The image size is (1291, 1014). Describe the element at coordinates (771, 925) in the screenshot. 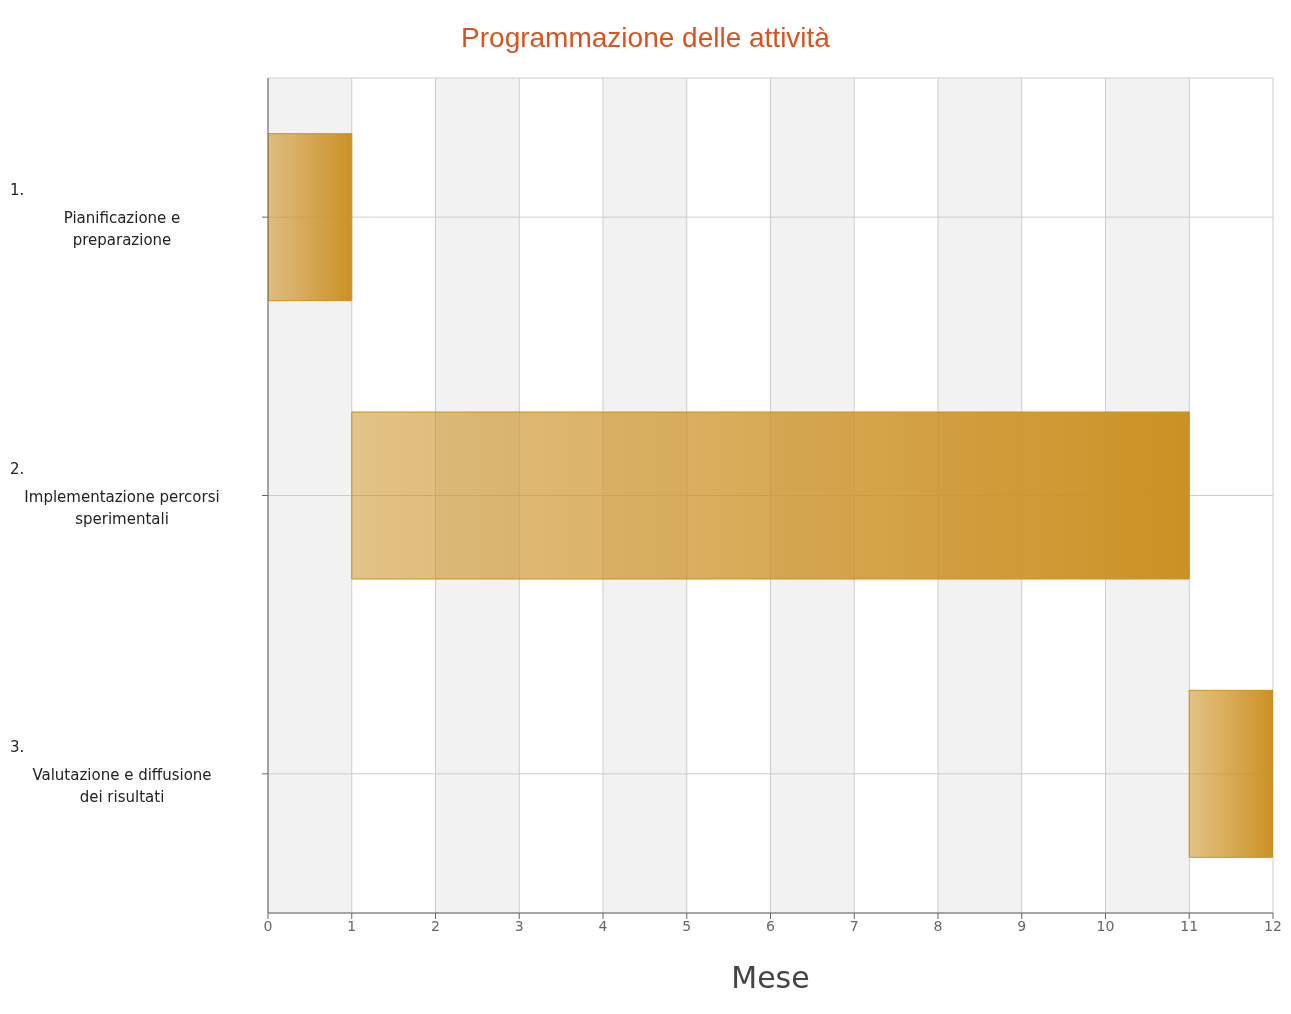

I see `x-tick-label: 6` at that location.